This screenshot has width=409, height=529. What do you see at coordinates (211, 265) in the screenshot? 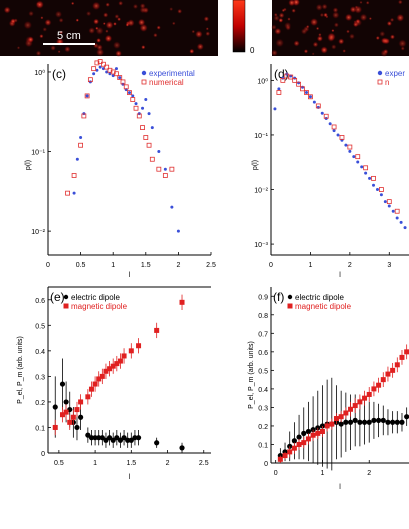
I see `x-tick-label: 2.5` at bounding box center [211, 265].